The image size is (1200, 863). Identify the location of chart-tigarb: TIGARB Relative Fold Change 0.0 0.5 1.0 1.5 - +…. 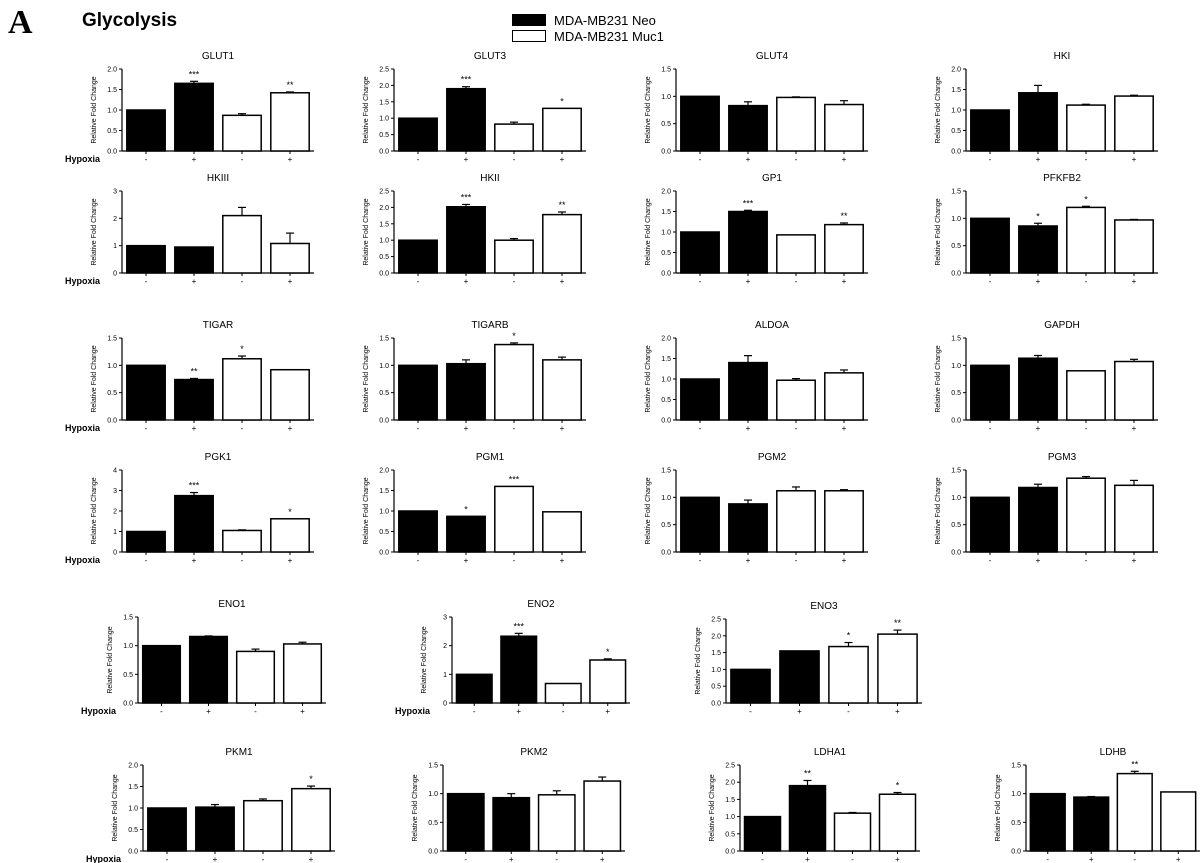
(474, 376).